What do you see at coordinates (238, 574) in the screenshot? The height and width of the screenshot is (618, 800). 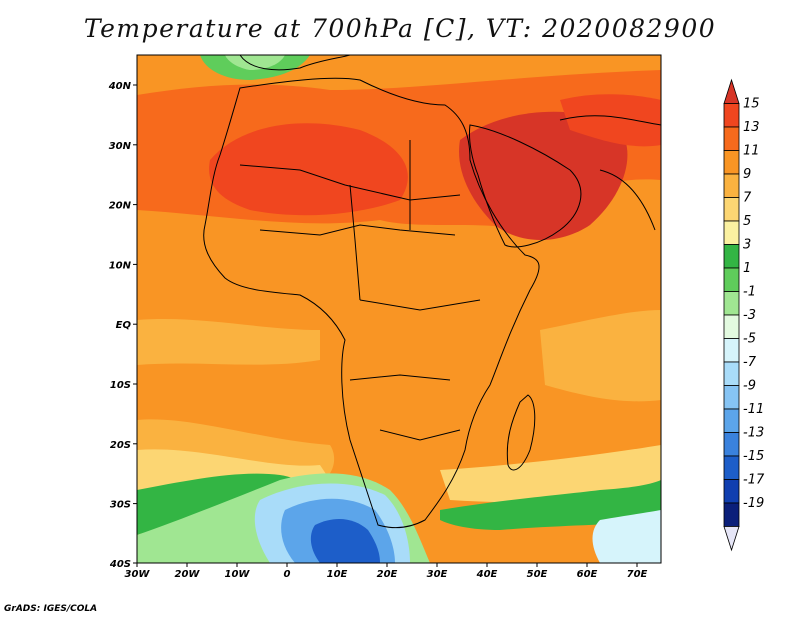 I see `lon-tick-label: 10W` at bounding box center [238, 574].